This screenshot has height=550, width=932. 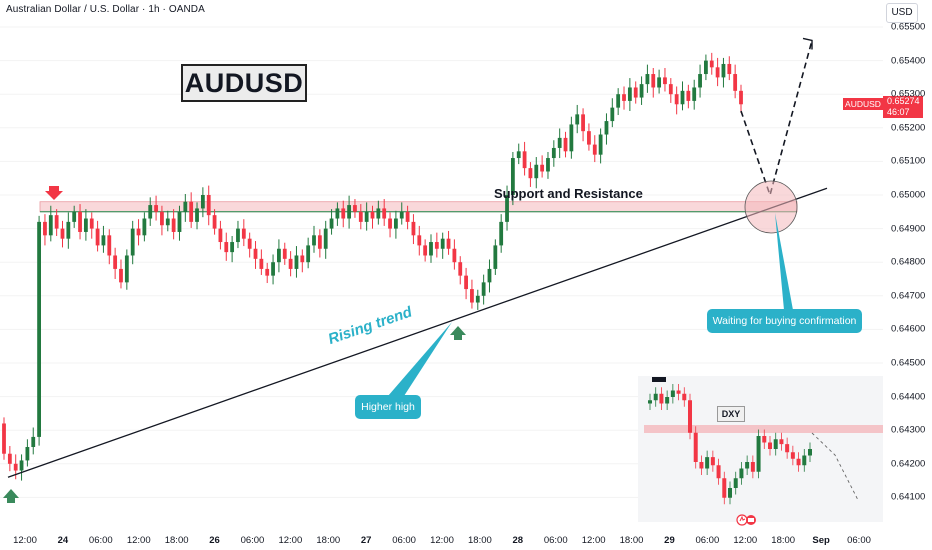 I want to click on price-tick-label: 0.65300, so click(x=908, y=94).